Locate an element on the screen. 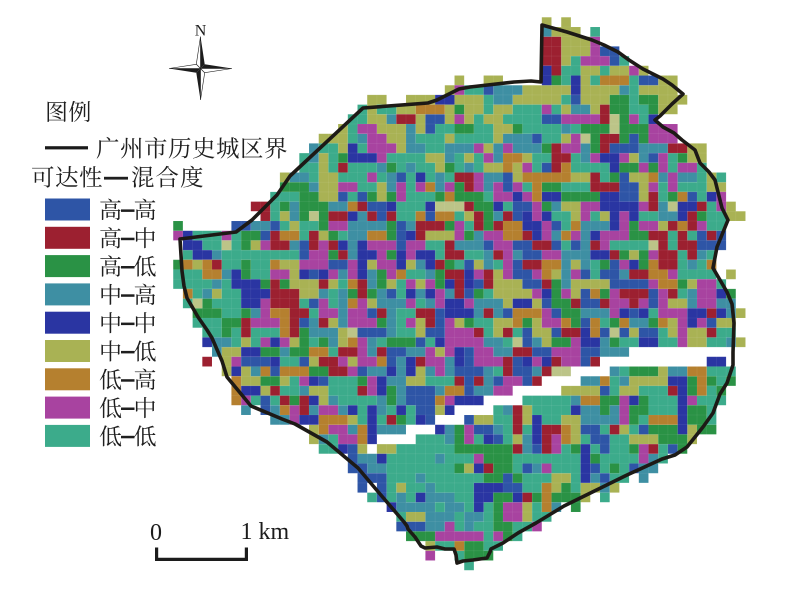  svg-text: N is located at coordinates (201, 31).